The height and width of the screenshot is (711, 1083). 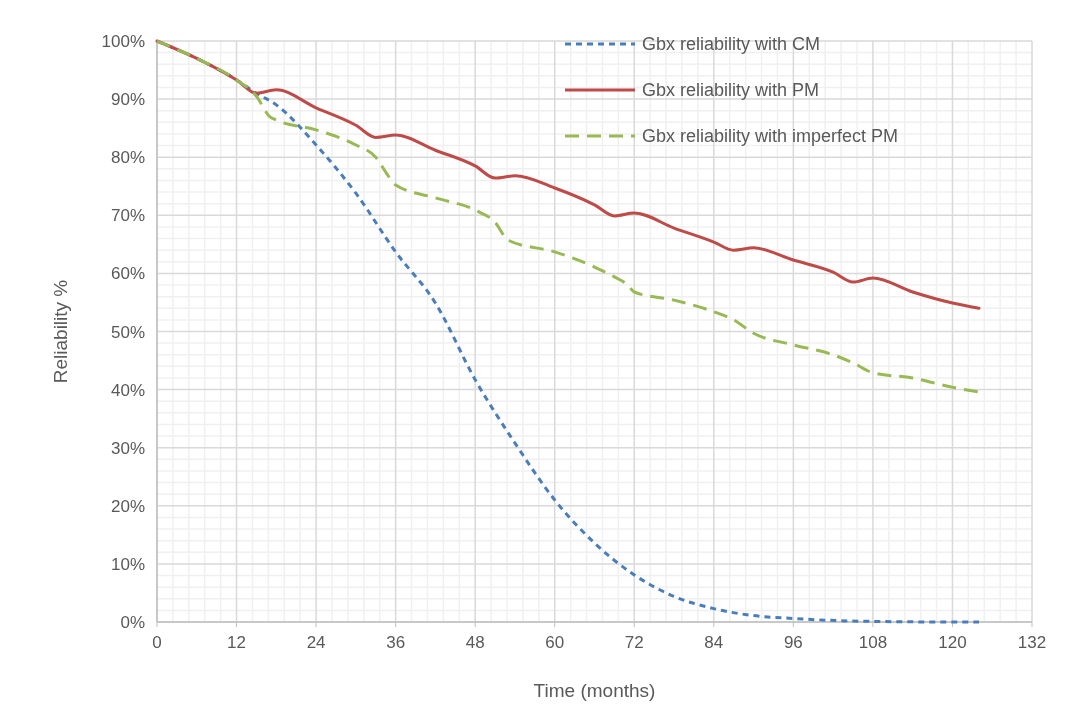 I want to click on y-tick-label: 70%, so click(x=127, y=216).